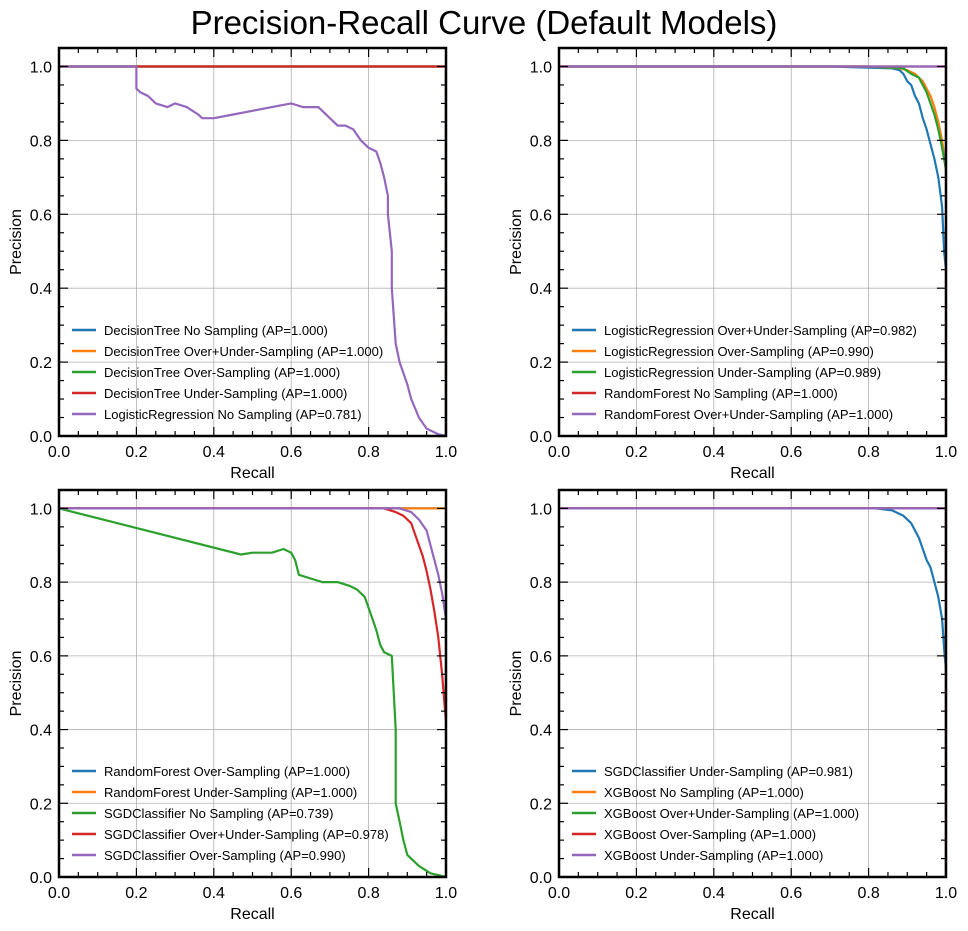 The image size is (968, 931). Describe the element at coordinates (222, 372) in the screenshot. I see `legend-label-3: DecisionTree Over-Sampling (AP=1.000)` at that location.